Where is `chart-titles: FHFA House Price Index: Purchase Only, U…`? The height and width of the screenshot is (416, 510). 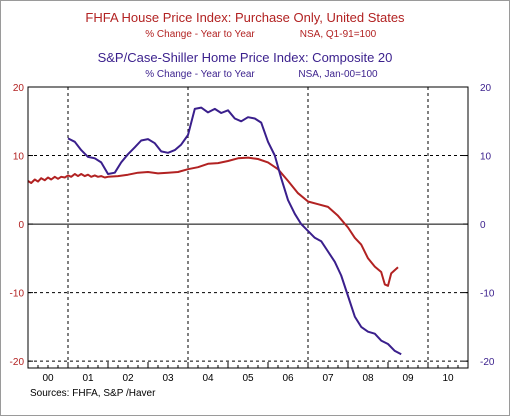
chart-titles: FHFA House Price Index: Purchase Only, U… is located at coordinates (245, 45).